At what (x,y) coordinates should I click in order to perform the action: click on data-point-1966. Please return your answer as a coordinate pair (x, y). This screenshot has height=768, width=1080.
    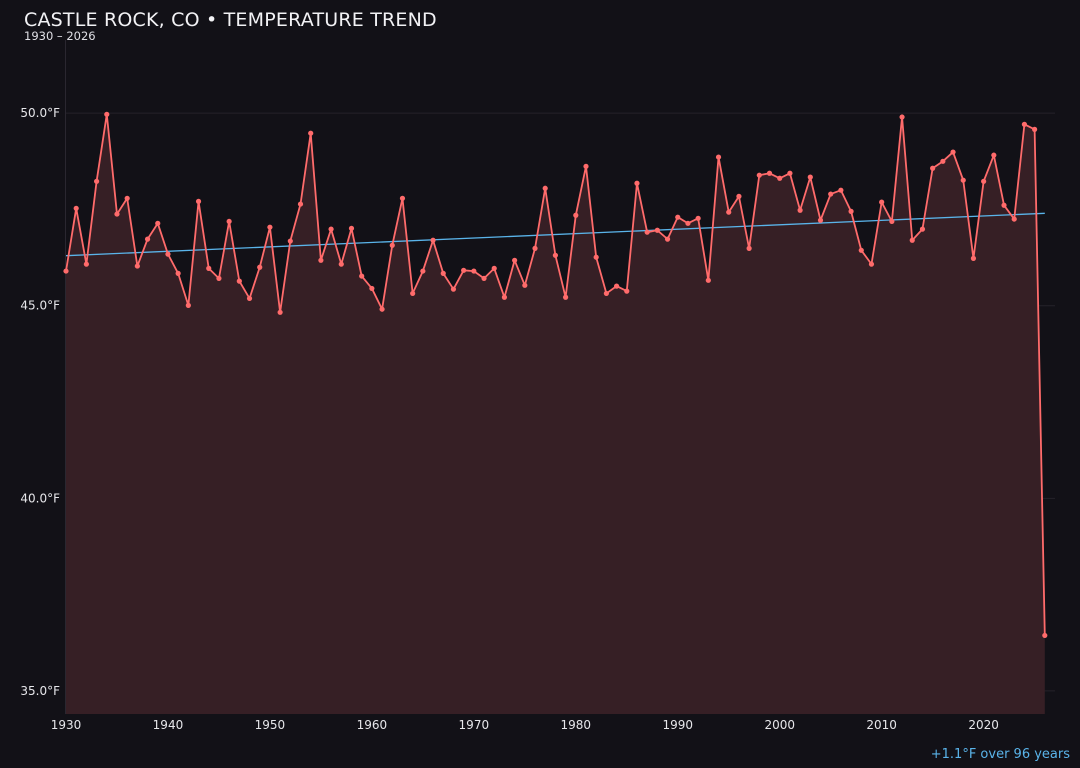
    Looking at the image, I should click on (433, 240).